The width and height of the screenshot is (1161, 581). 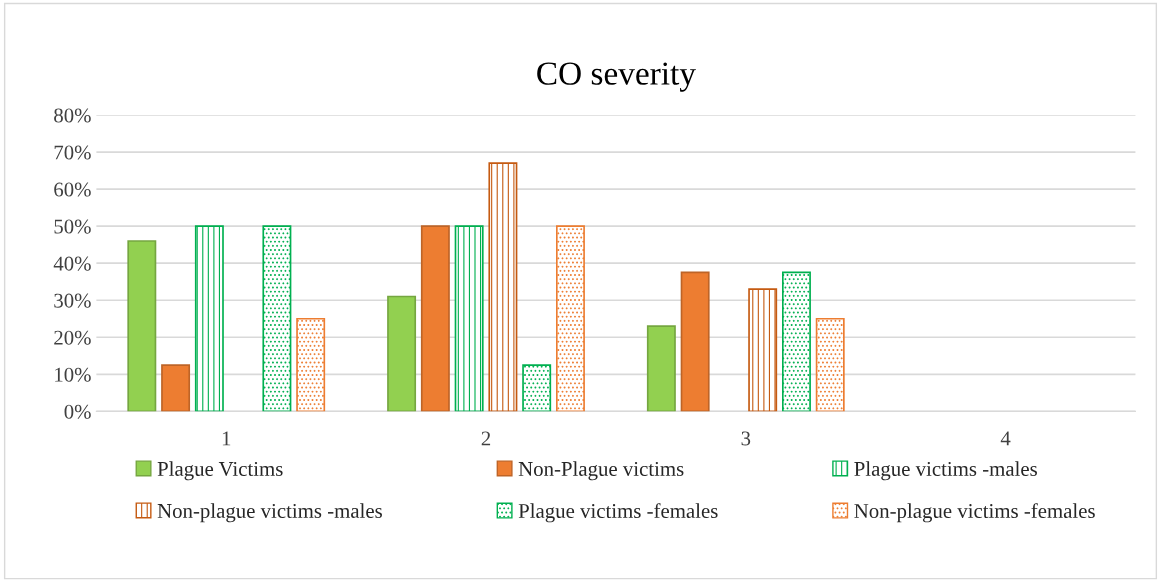 What do you see at coordinates (746, 438) in the screenshot?
I see `x-tick-label: 3` at bounding box center [746, 438].